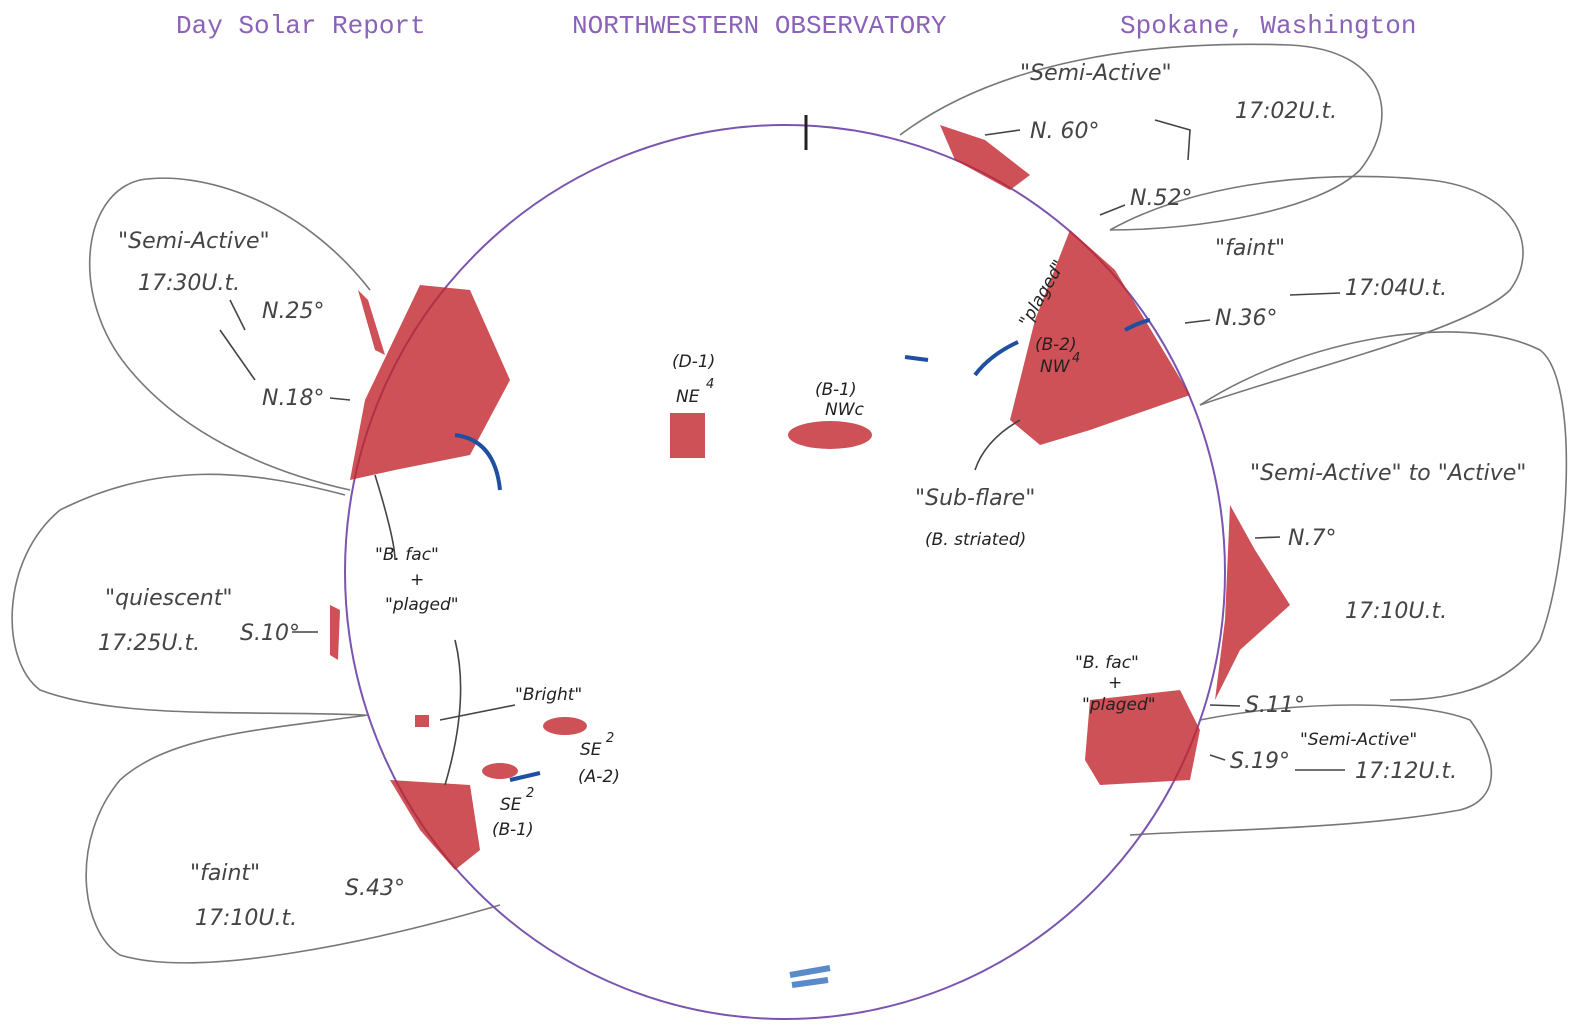 This screenshot has width=1590, height=1029. What do you see at coordinates (688, 397) in the screenshot?
I see `region-class: NE` at bounding box center [688, 397].